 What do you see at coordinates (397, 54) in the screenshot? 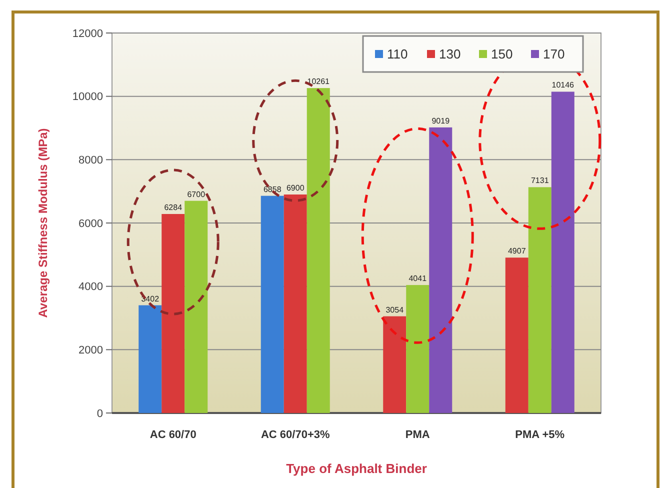
I see `legend-label: 110` at bounding box center [397, 54].